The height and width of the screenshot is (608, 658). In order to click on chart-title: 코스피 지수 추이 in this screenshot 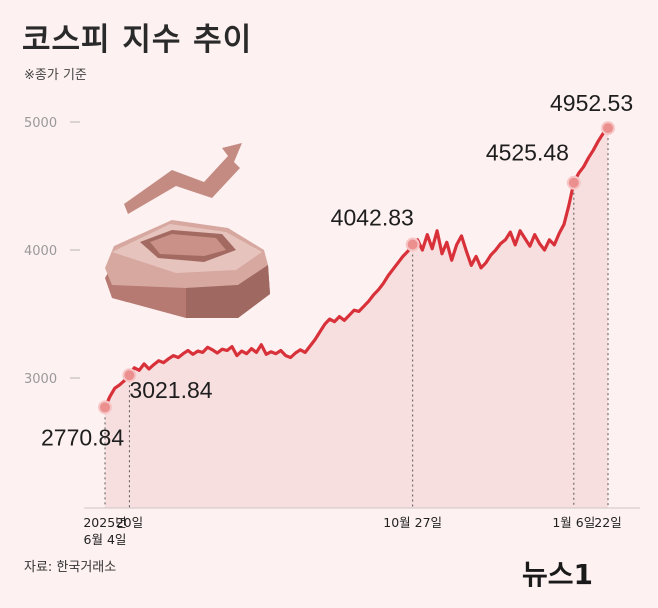, I will do `click(137, 40)`.